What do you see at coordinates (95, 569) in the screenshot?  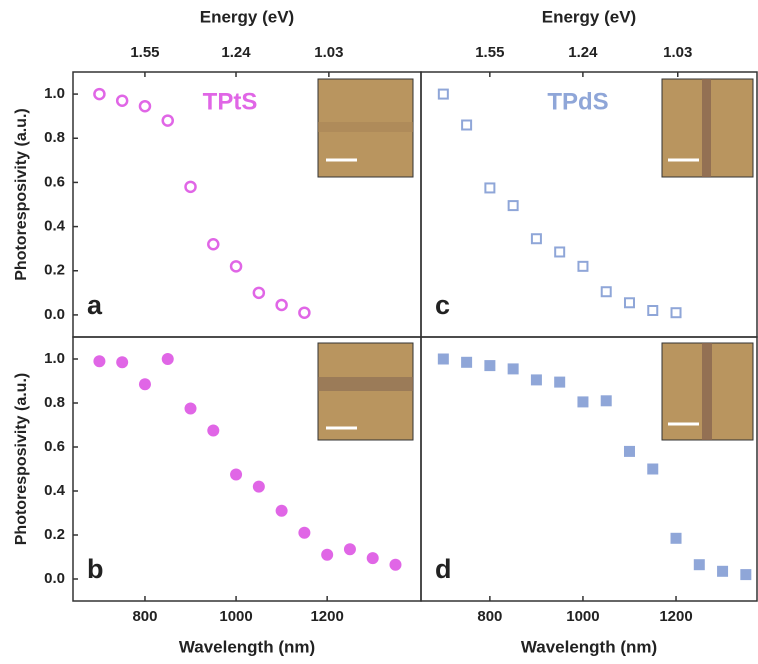 I see `panel-label: b` at bounding box center [95, 569].